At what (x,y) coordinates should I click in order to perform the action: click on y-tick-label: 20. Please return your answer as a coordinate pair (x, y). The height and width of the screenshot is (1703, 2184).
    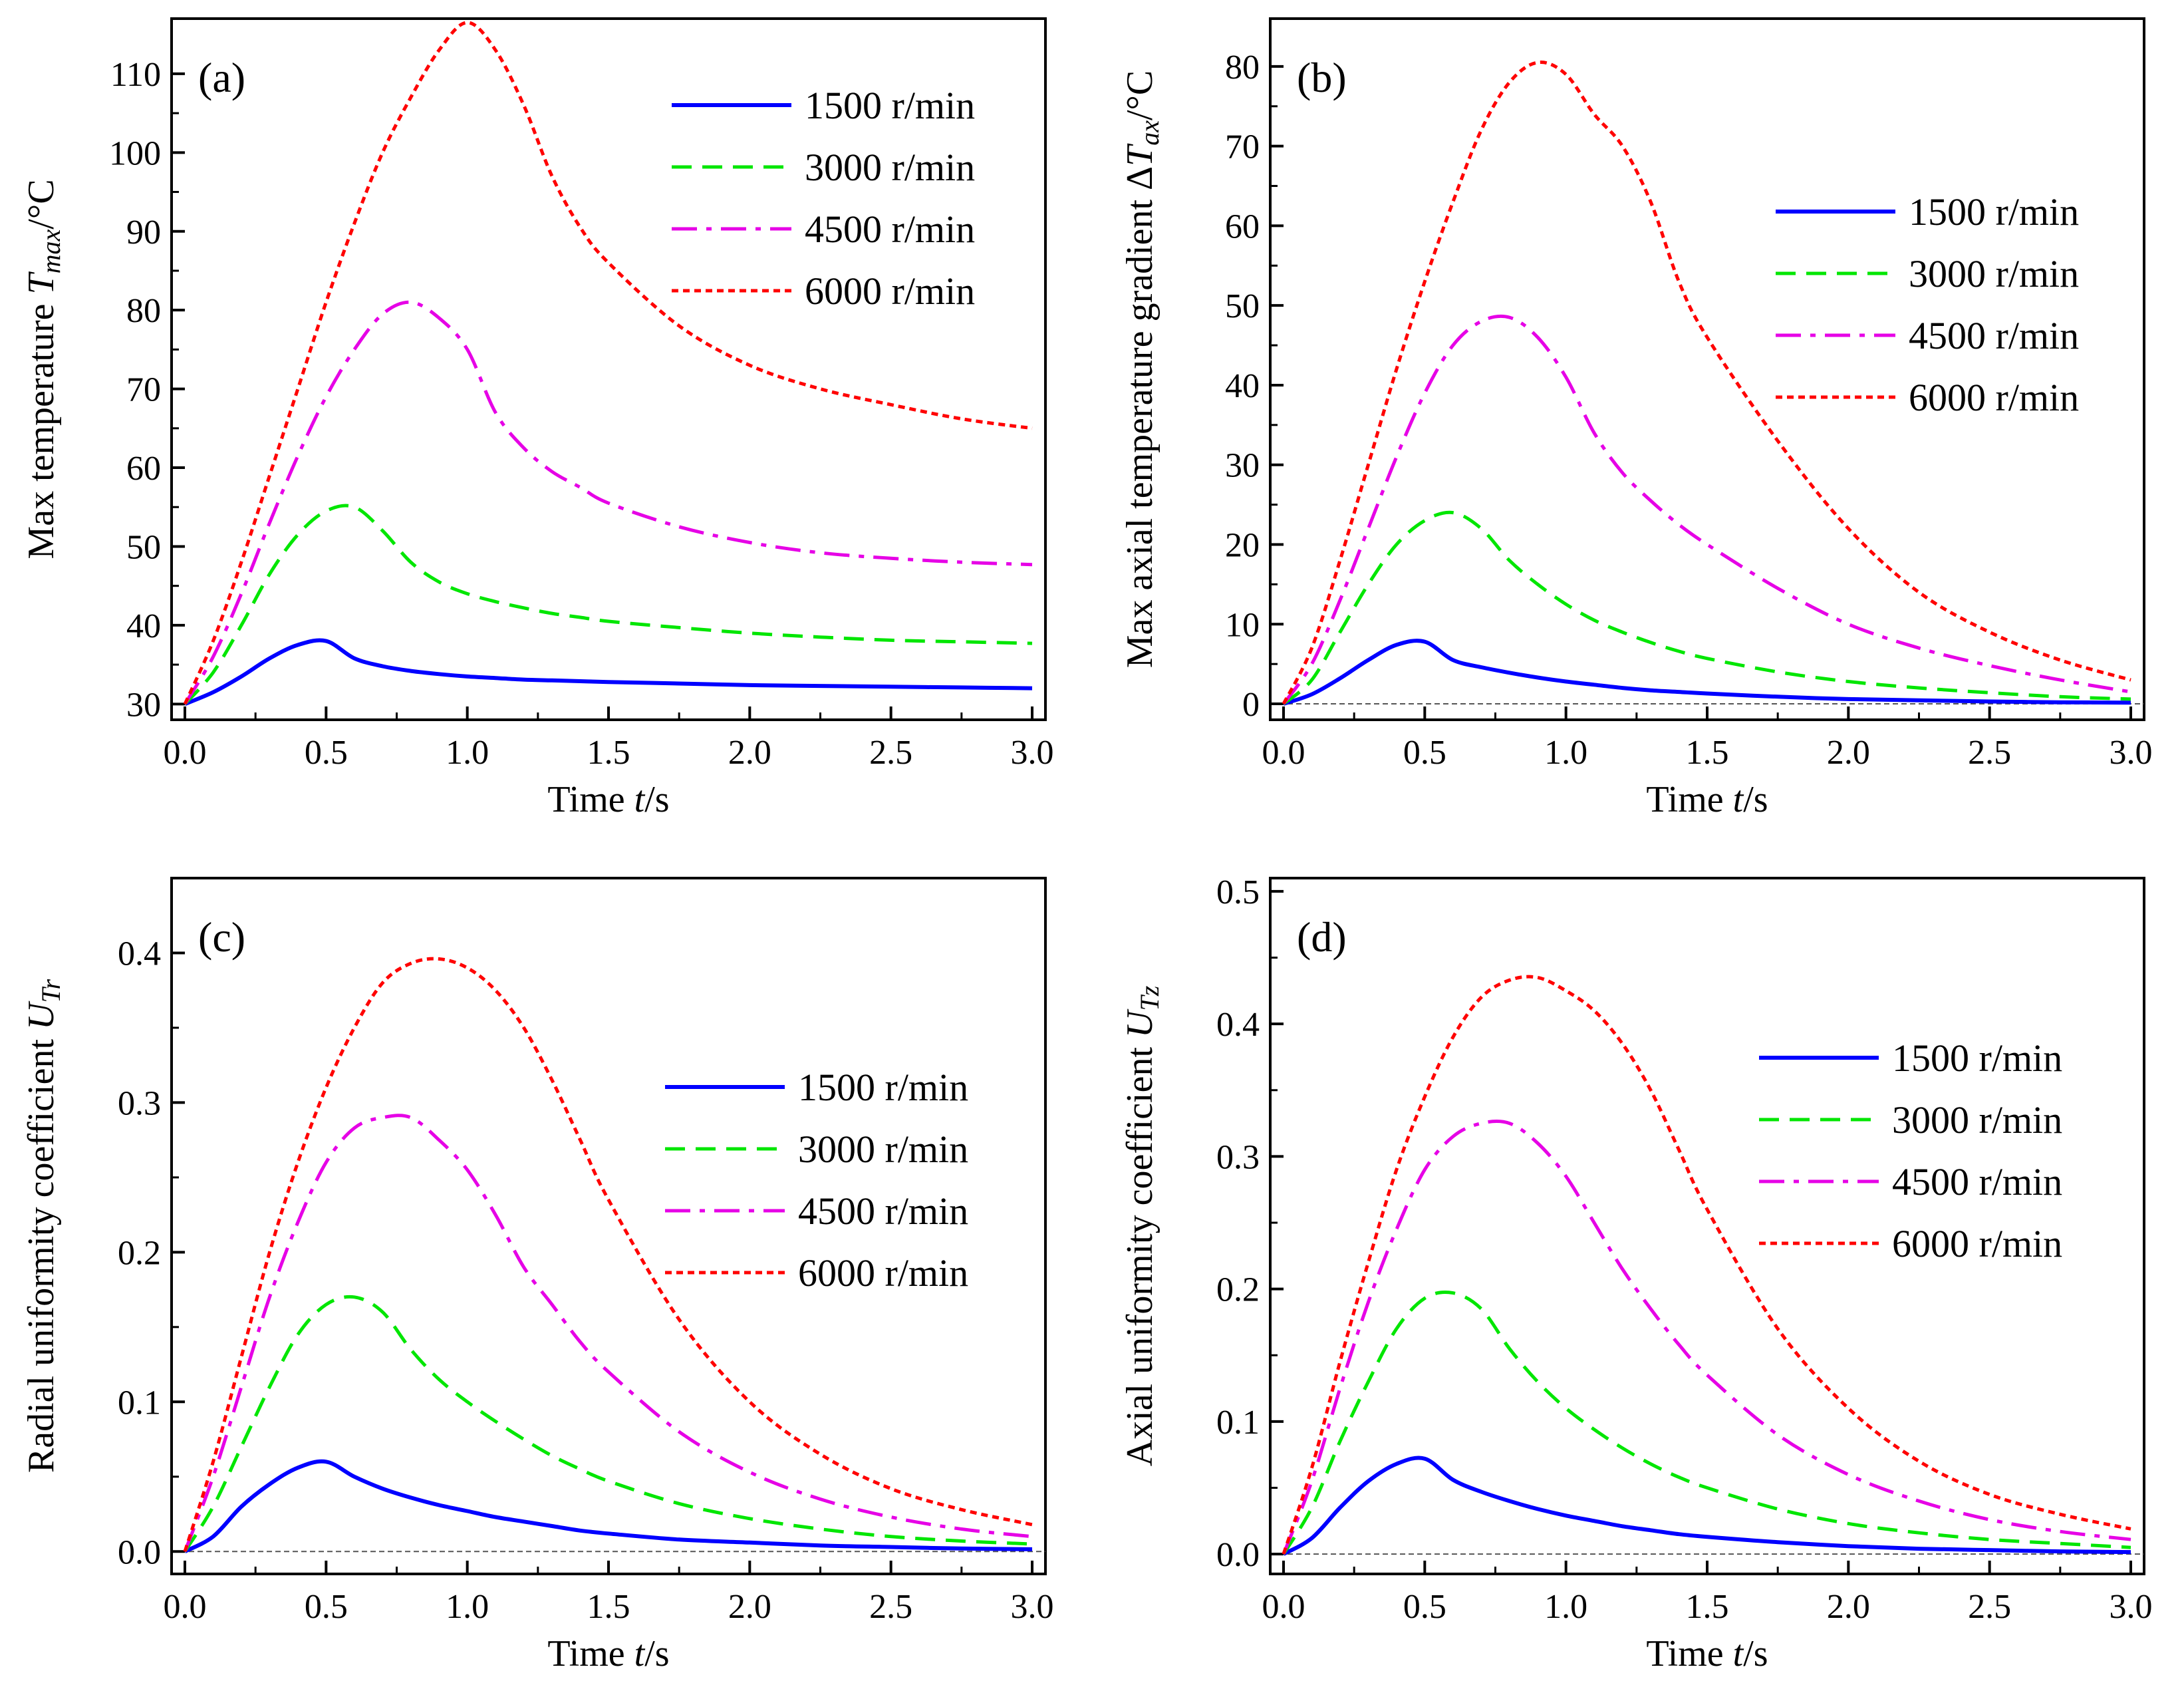
    Looking at the image, I should click on (1242, 546).